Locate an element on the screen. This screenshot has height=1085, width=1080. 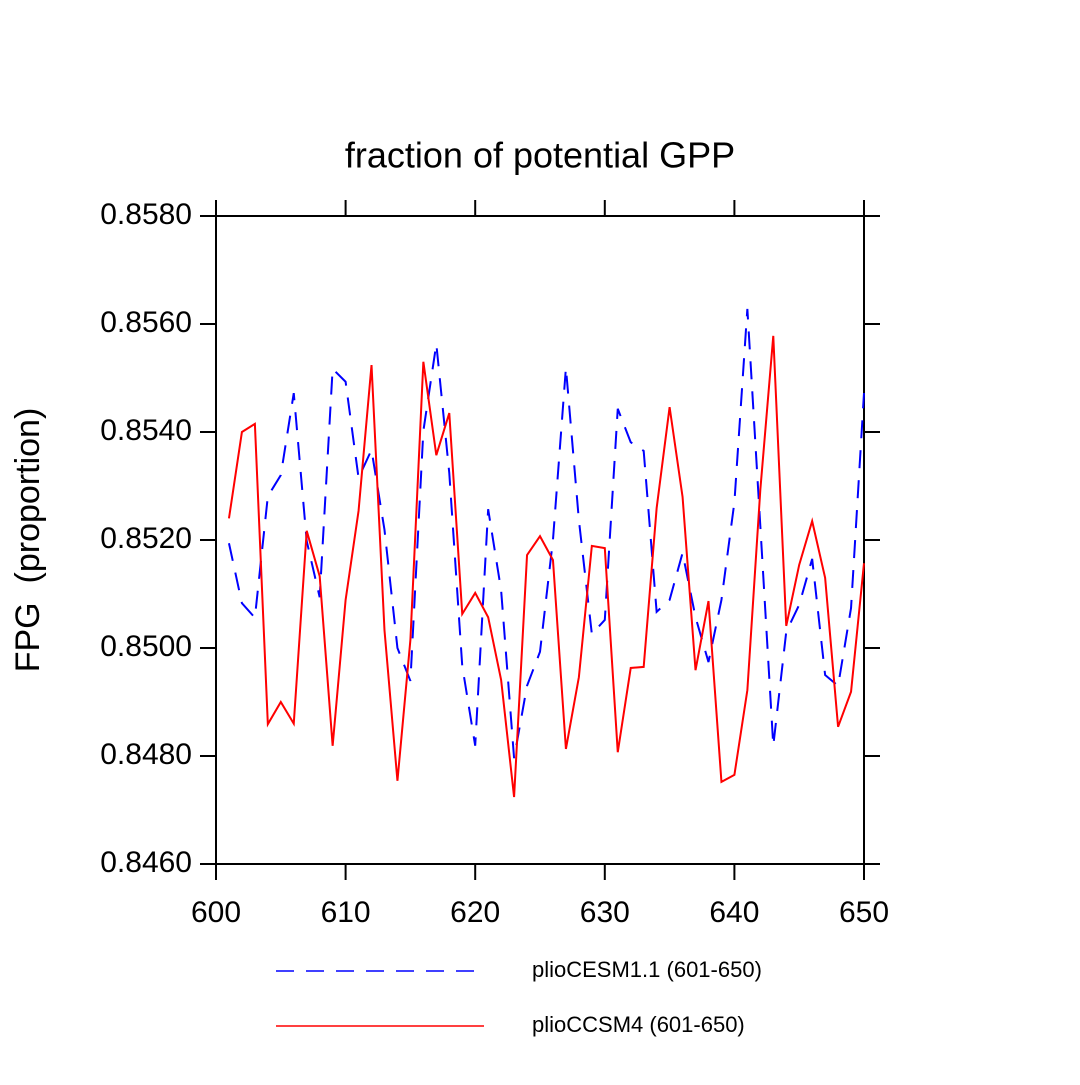
x-tick-label: 600 is located at coordinates (216, 912).